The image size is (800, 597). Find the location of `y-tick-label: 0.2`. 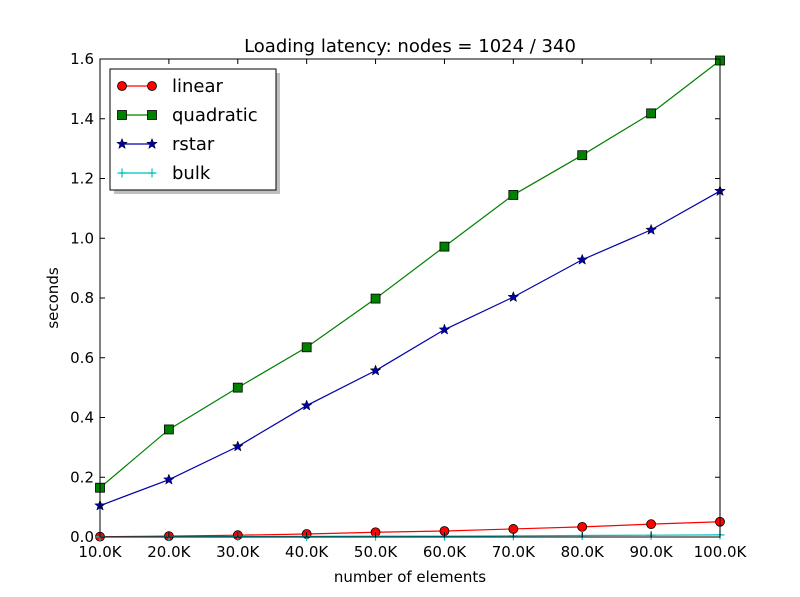

y-tick-label: 0.2 is located at coordinates (82, 477).